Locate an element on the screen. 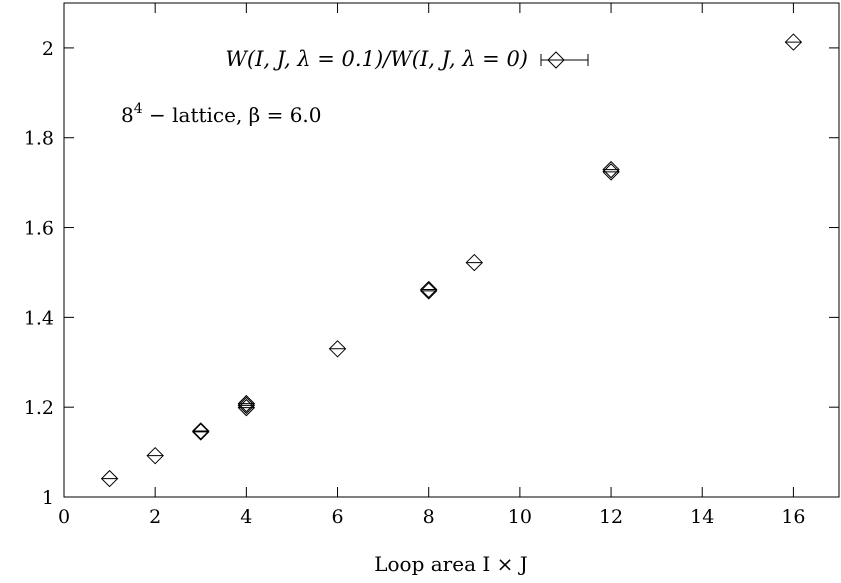  y-tick-label: 2 is located at coordinates (48, 49).